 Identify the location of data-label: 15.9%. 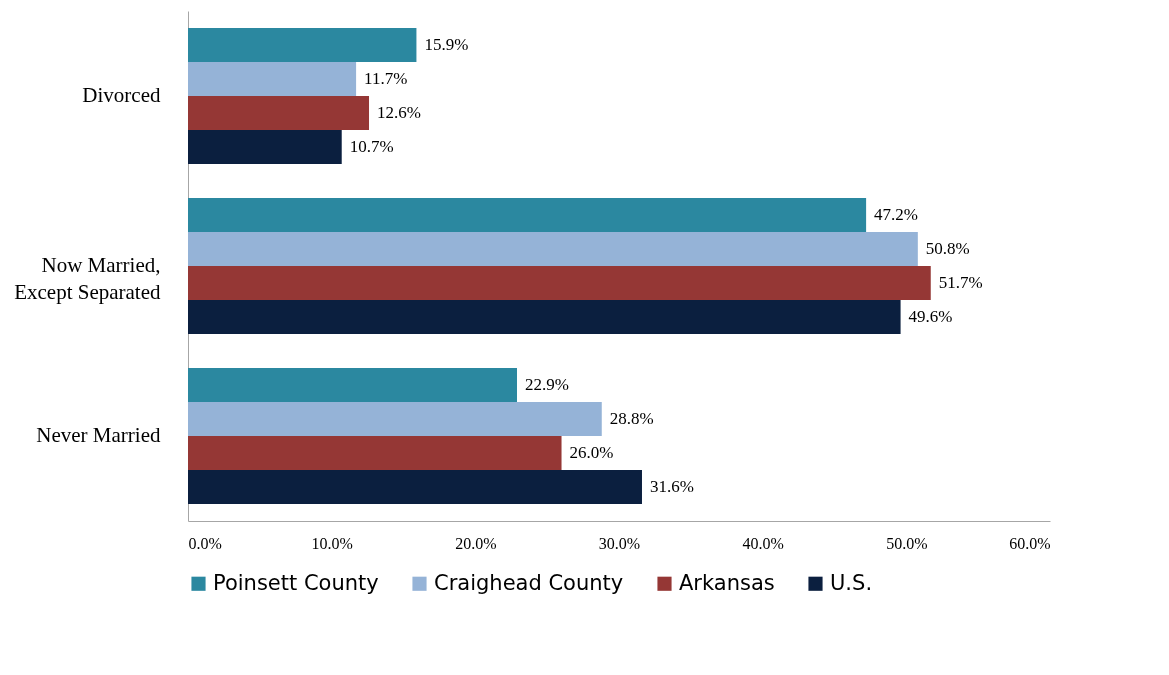
(446, 44).